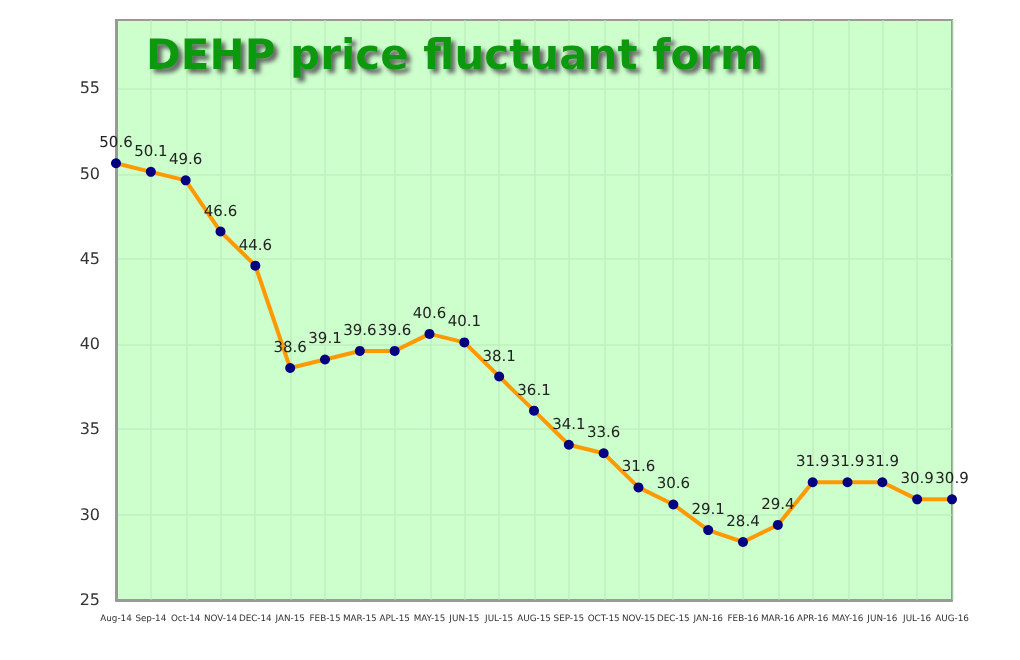  I want to click on y-tick-label: 40, so click(89, 344).